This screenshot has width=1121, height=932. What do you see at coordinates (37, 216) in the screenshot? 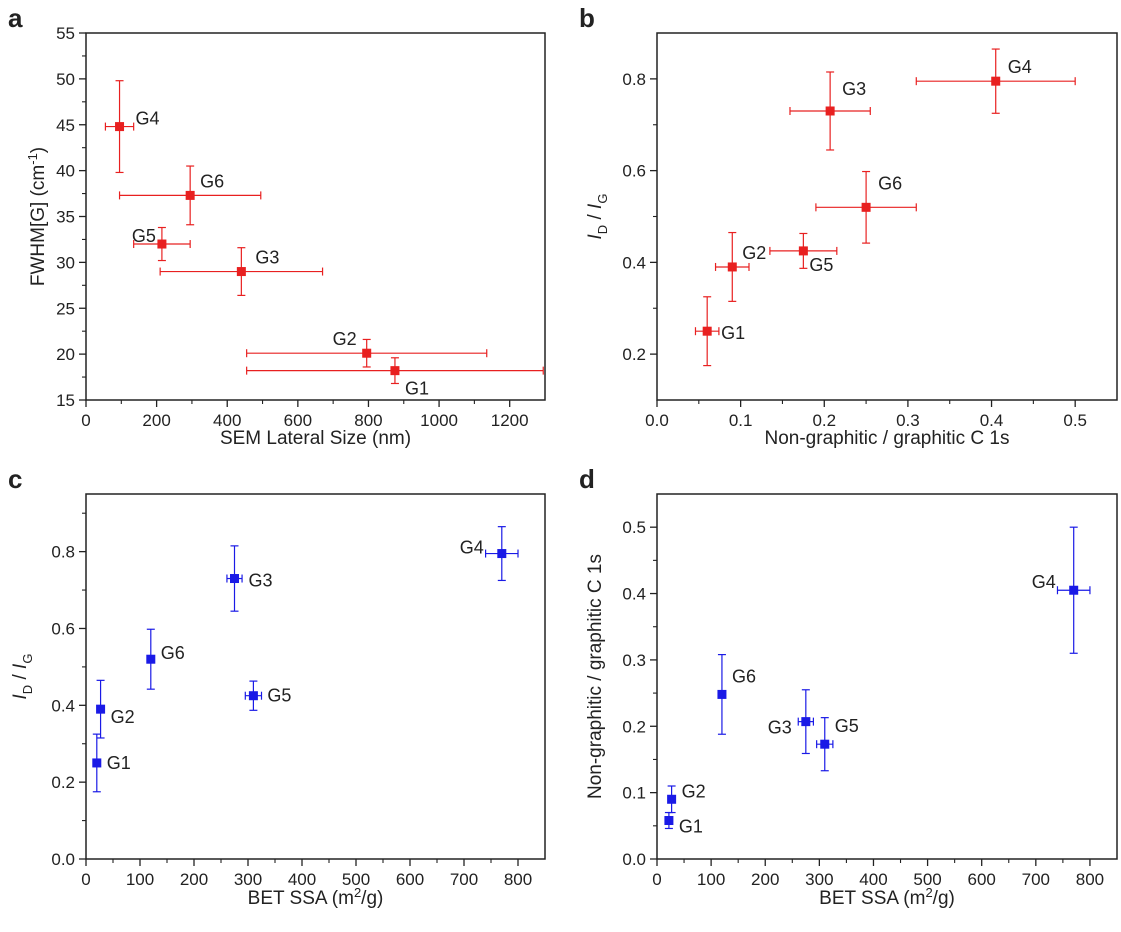
I see `y-axis-title: FWHM[G] (cm-1)` at bounding box center [37, 216].